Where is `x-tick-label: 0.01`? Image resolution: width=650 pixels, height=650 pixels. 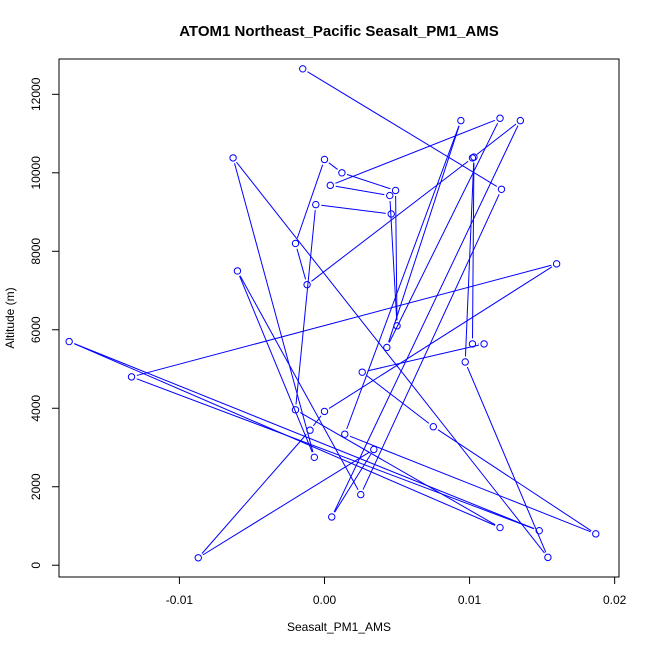 x-tick-label: 0.01 is located at coordinates (470, 600).